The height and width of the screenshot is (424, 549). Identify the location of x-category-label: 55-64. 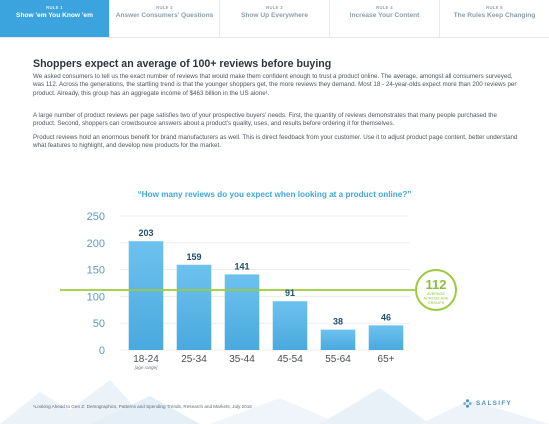
(338, 359).